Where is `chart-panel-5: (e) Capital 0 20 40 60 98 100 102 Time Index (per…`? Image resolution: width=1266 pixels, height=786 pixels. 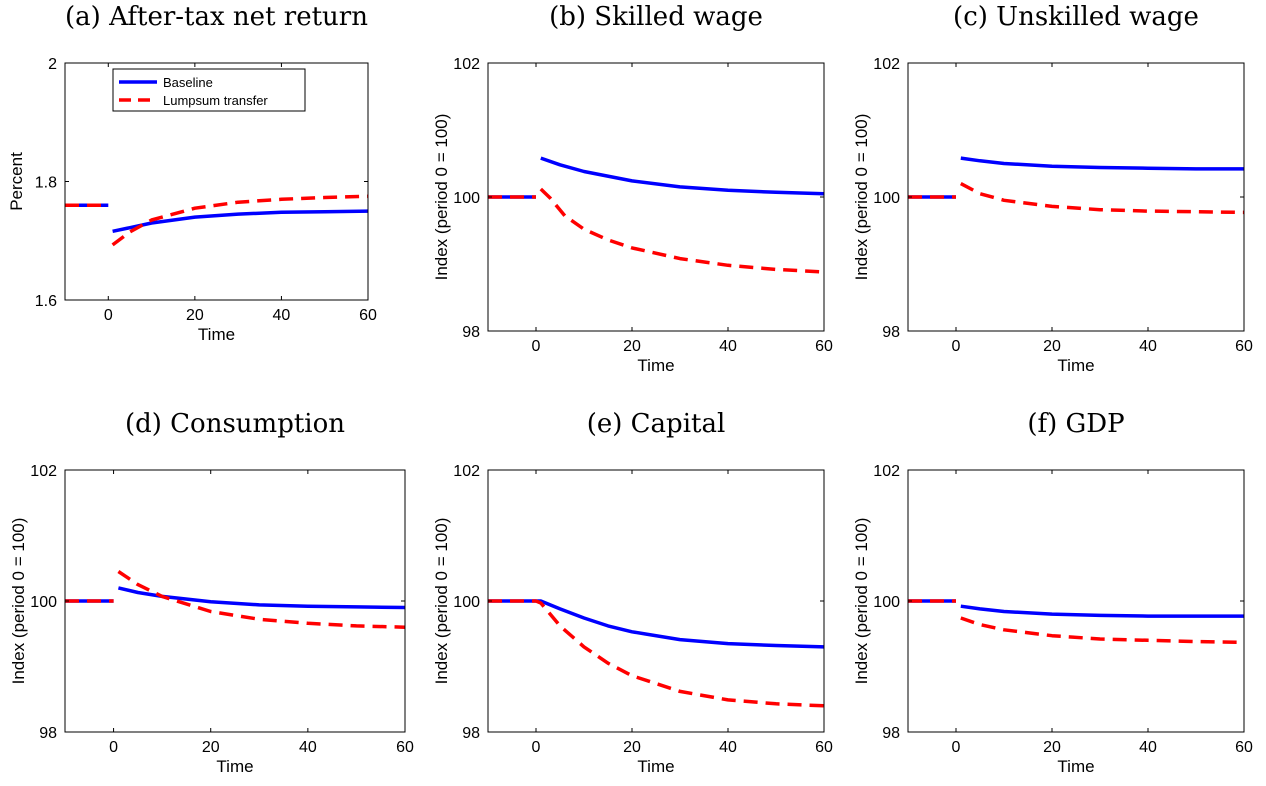 chart-panel-5: (e) Capital 0 20 40 60 98 100 102 Time Index (per… is located at coordinates (632, 592).